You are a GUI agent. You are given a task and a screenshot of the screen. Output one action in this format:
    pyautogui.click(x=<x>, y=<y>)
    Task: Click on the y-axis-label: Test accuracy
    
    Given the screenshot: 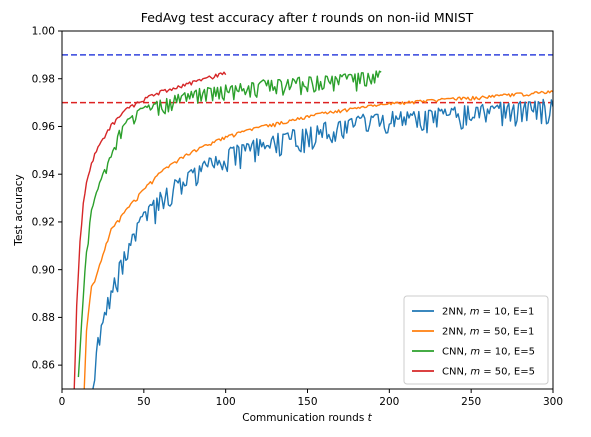 What is the action you would take?
    pyautogui.click(x=19, y=210)
    